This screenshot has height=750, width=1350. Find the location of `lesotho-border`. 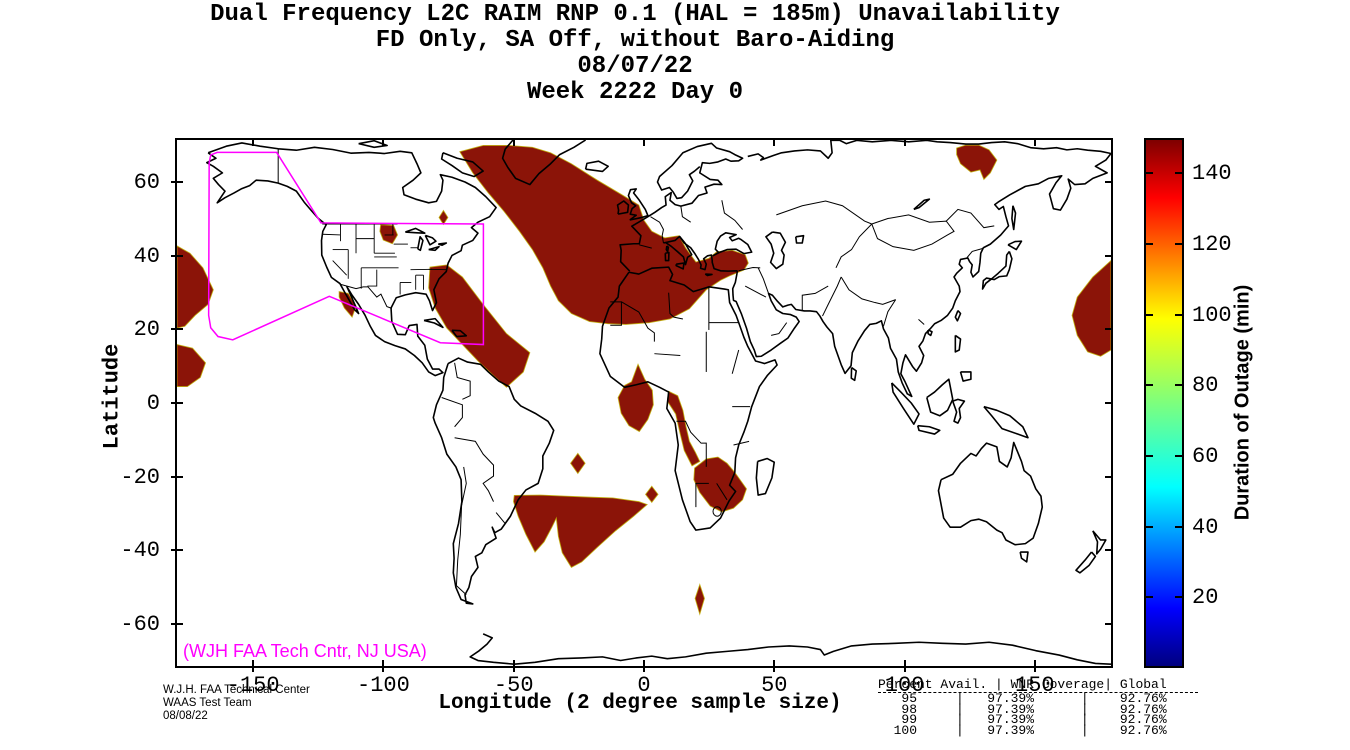

lesotho-border is located at coordinates (717, 511).